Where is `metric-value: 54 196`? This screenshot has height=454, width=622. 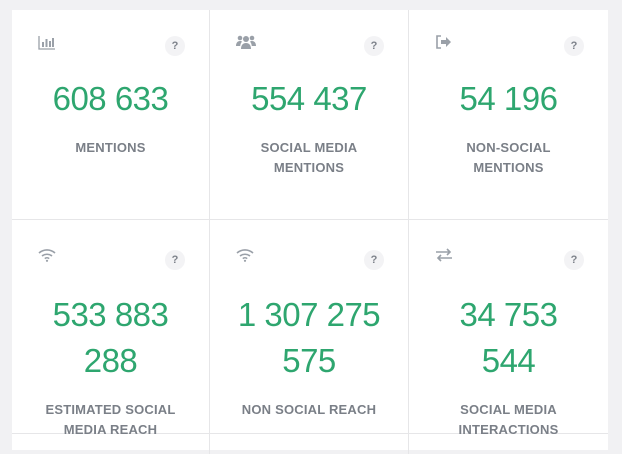
metric-value: 54 196 is located at coordinates (508, 98).